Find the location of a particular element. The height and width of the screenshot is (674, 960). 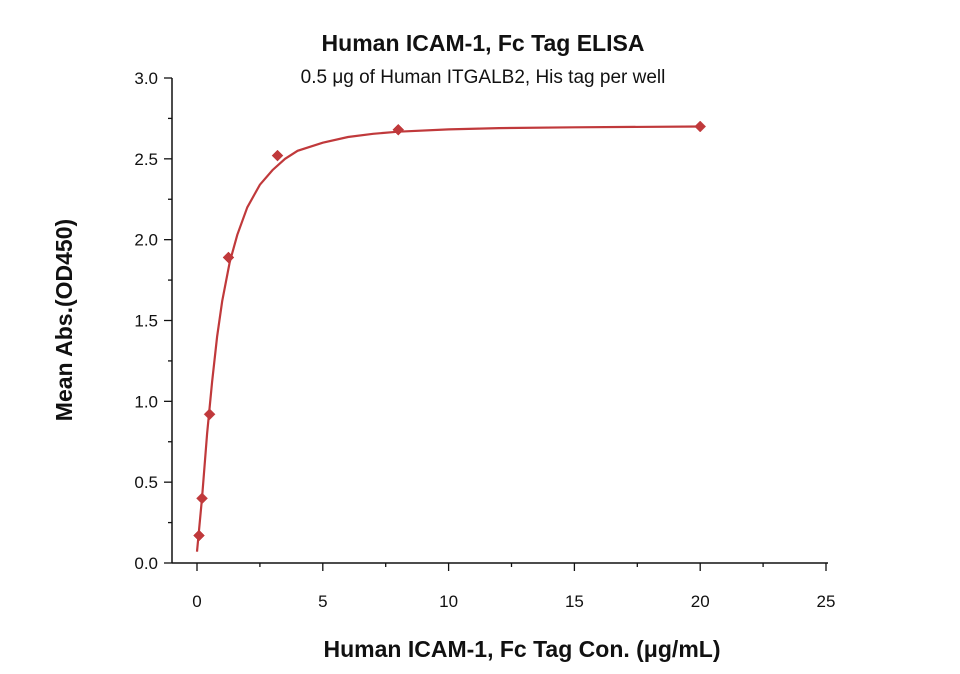

x-tick-label: 10 is located at coordinates (448, 601).